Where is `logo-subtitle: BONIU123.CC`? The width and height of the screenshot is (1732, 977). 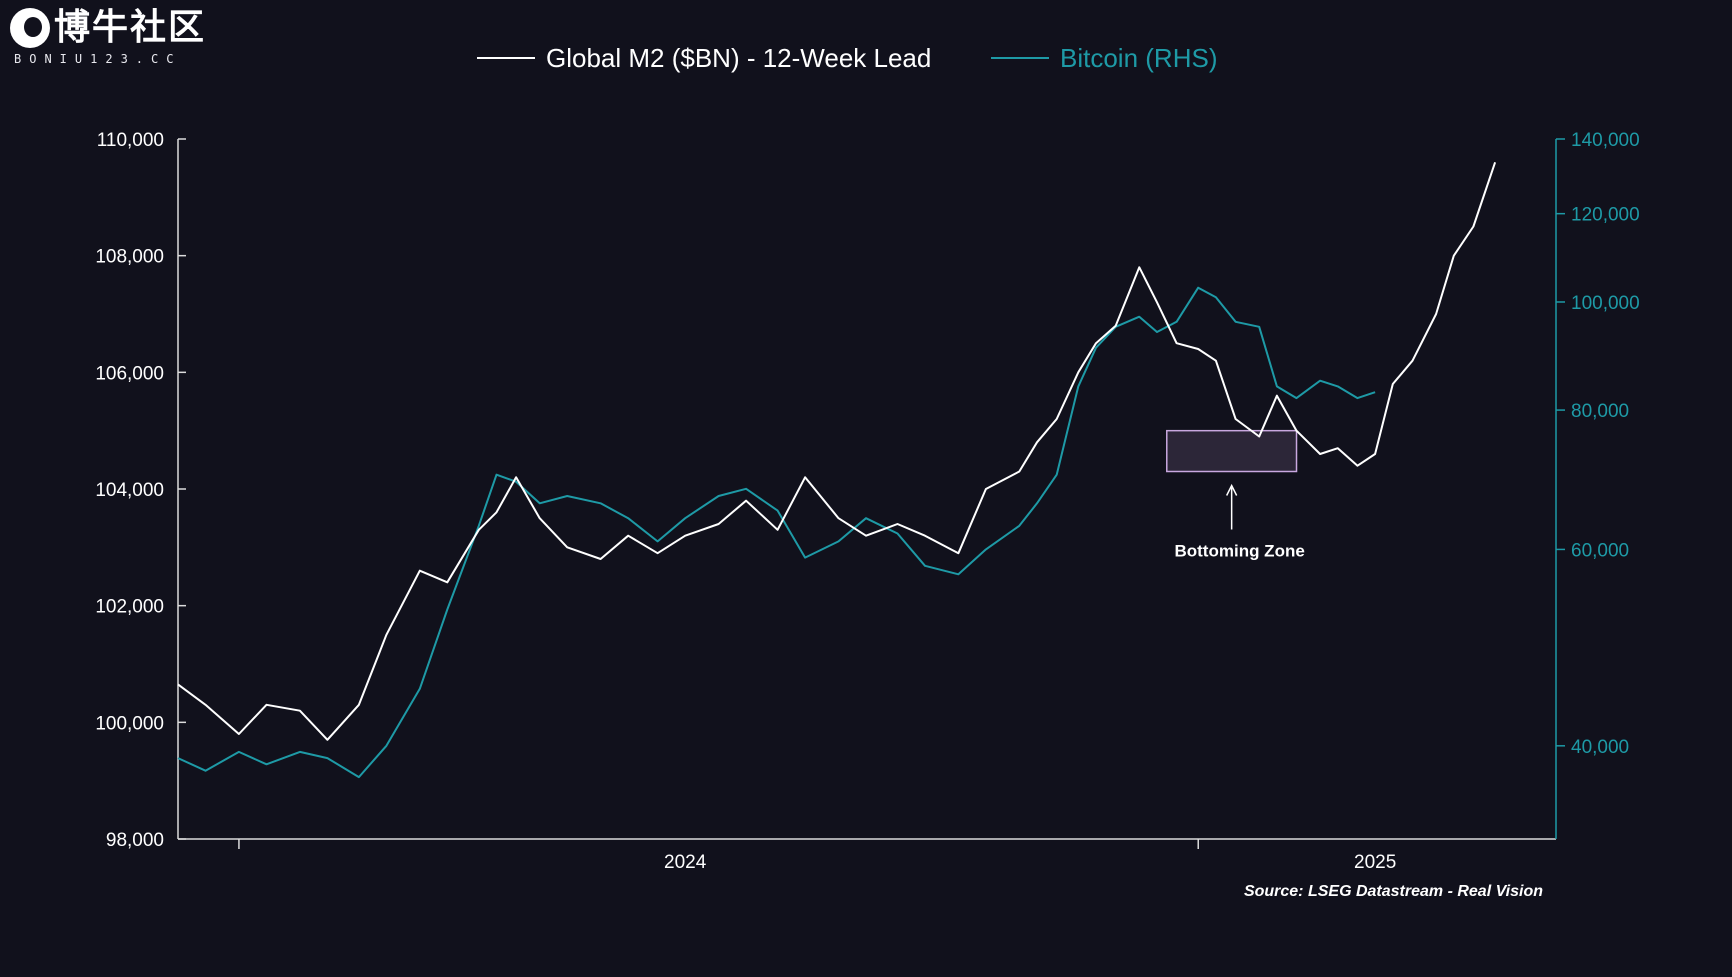
logo-subtitle: BONIU123.CC is located at coordinates (98, 59).